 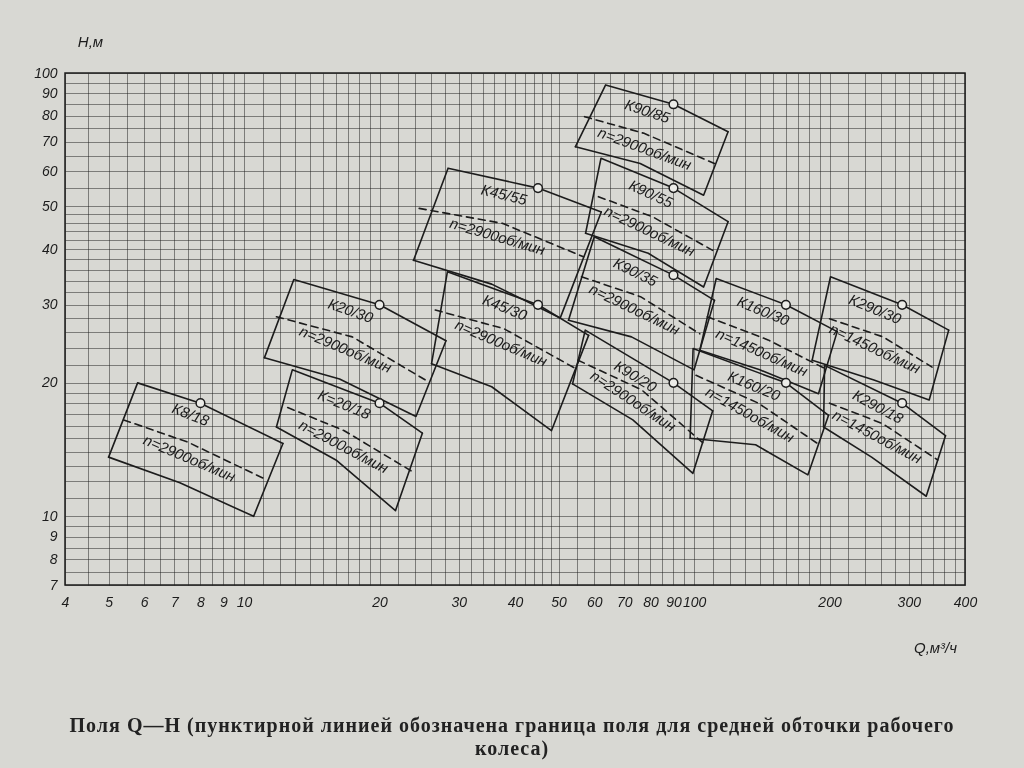 What do you see at coordinates (144, 601) in the screenshot?
I see `x-tick-label: 6` at bounding box center [144, 601].